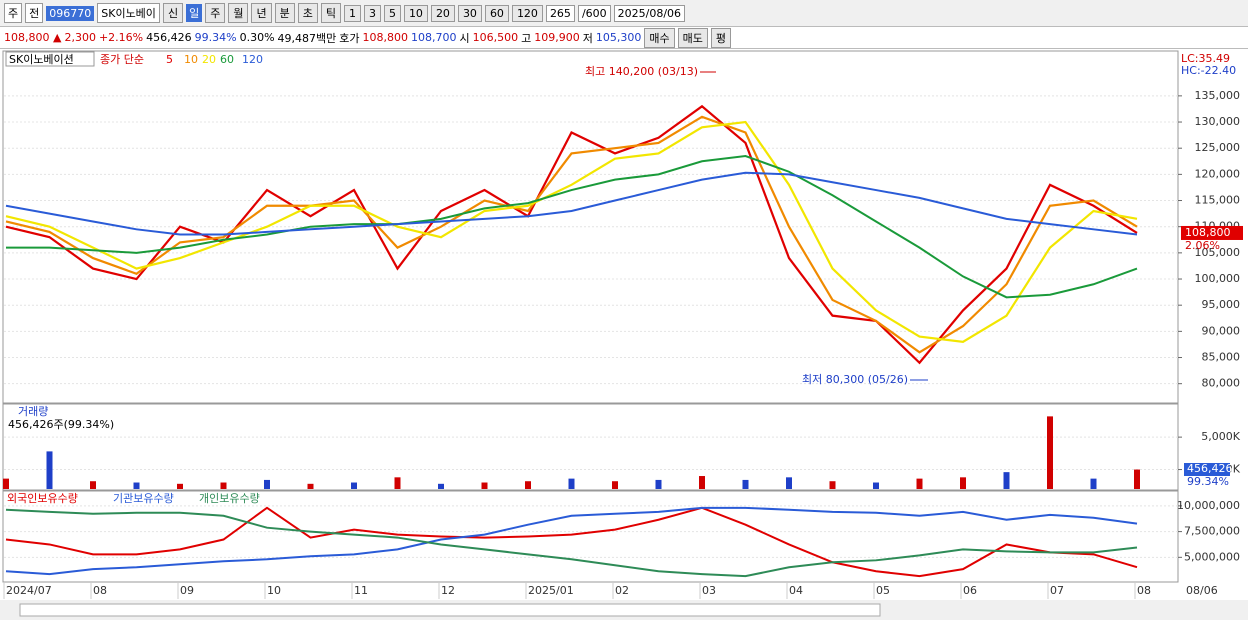  What do you see at coordinates (128, 13) in the screenshot?
I see `toolbar-item: SK이노베이` at bounding box center [128, 13].